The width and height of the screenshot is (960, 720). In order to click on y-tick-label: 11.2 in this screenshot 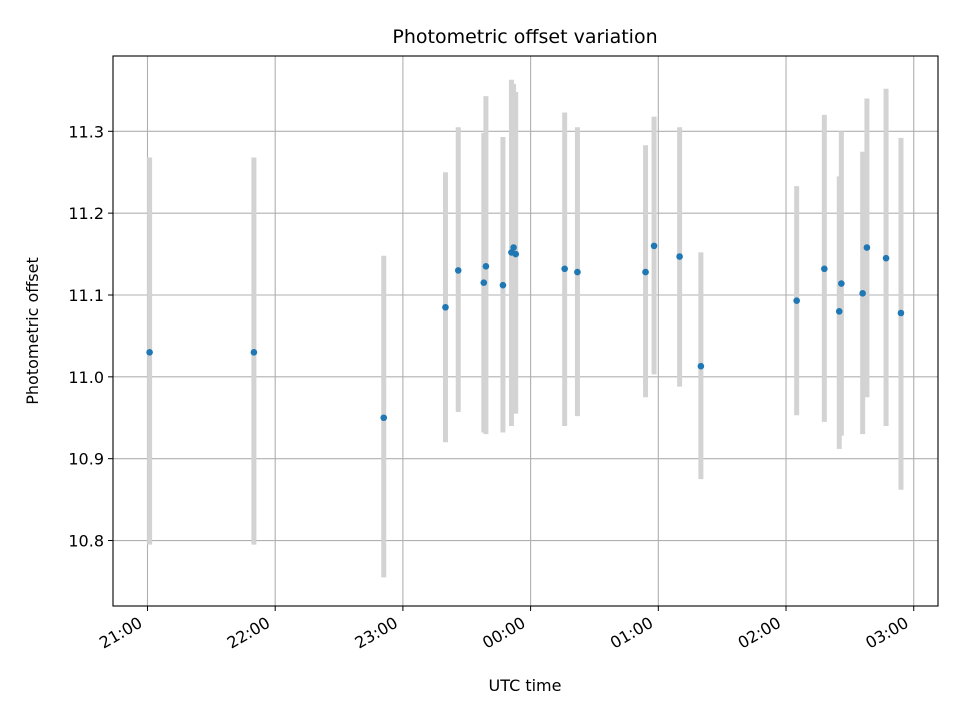, I will do `click(86, 213)`.